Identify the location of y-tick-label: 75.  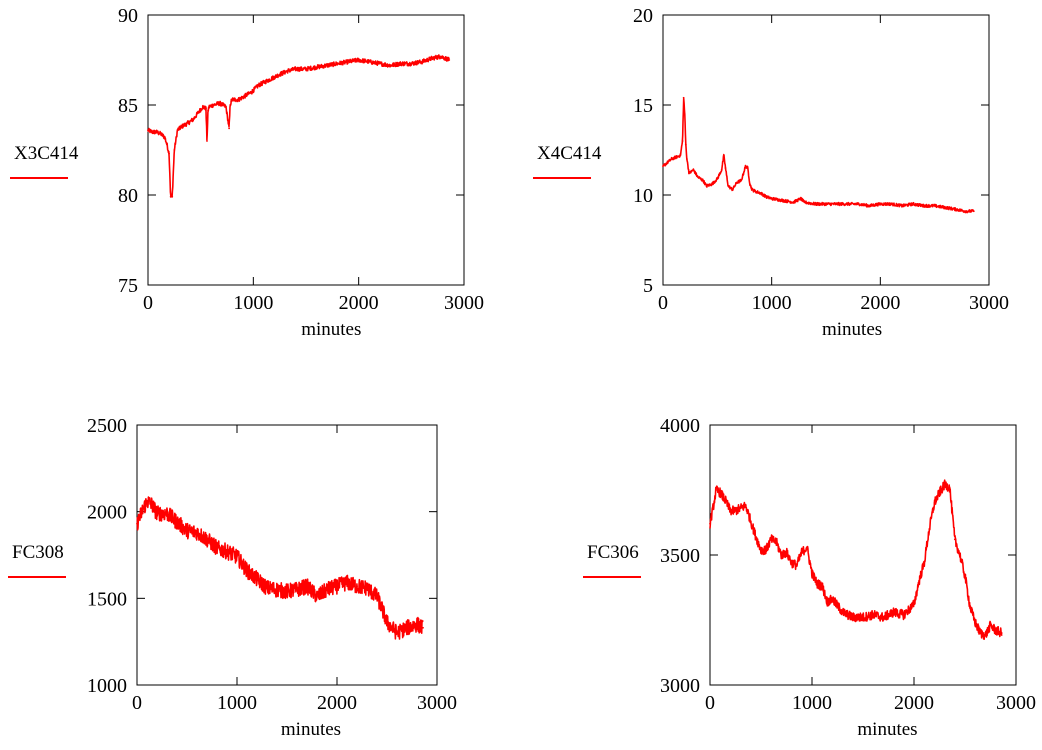
(128, 286).